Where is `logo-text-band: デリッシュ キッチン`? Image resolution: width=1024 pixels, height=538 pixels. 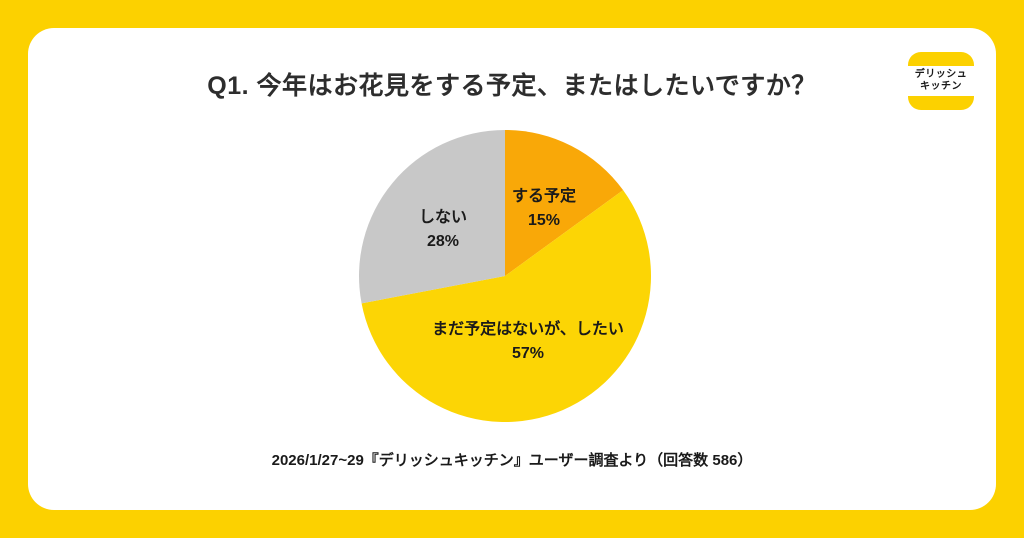 logo-text-band: デリッシュ キッチン is located at coordinates (941, 81).